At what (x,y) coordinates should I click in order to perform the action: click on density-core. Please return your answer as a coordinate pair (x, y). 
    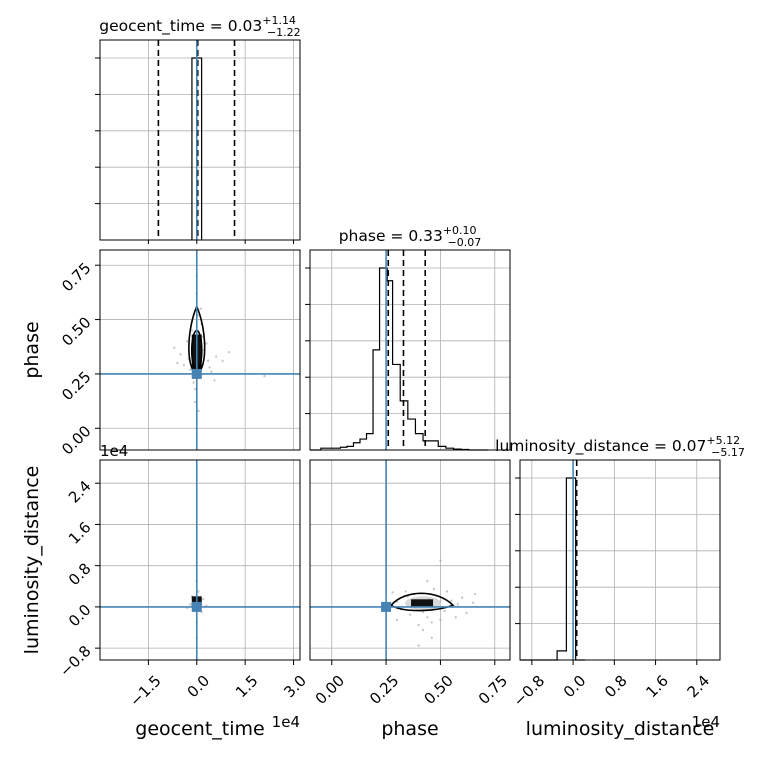
    Looking at the image, I should click on (422, 603).